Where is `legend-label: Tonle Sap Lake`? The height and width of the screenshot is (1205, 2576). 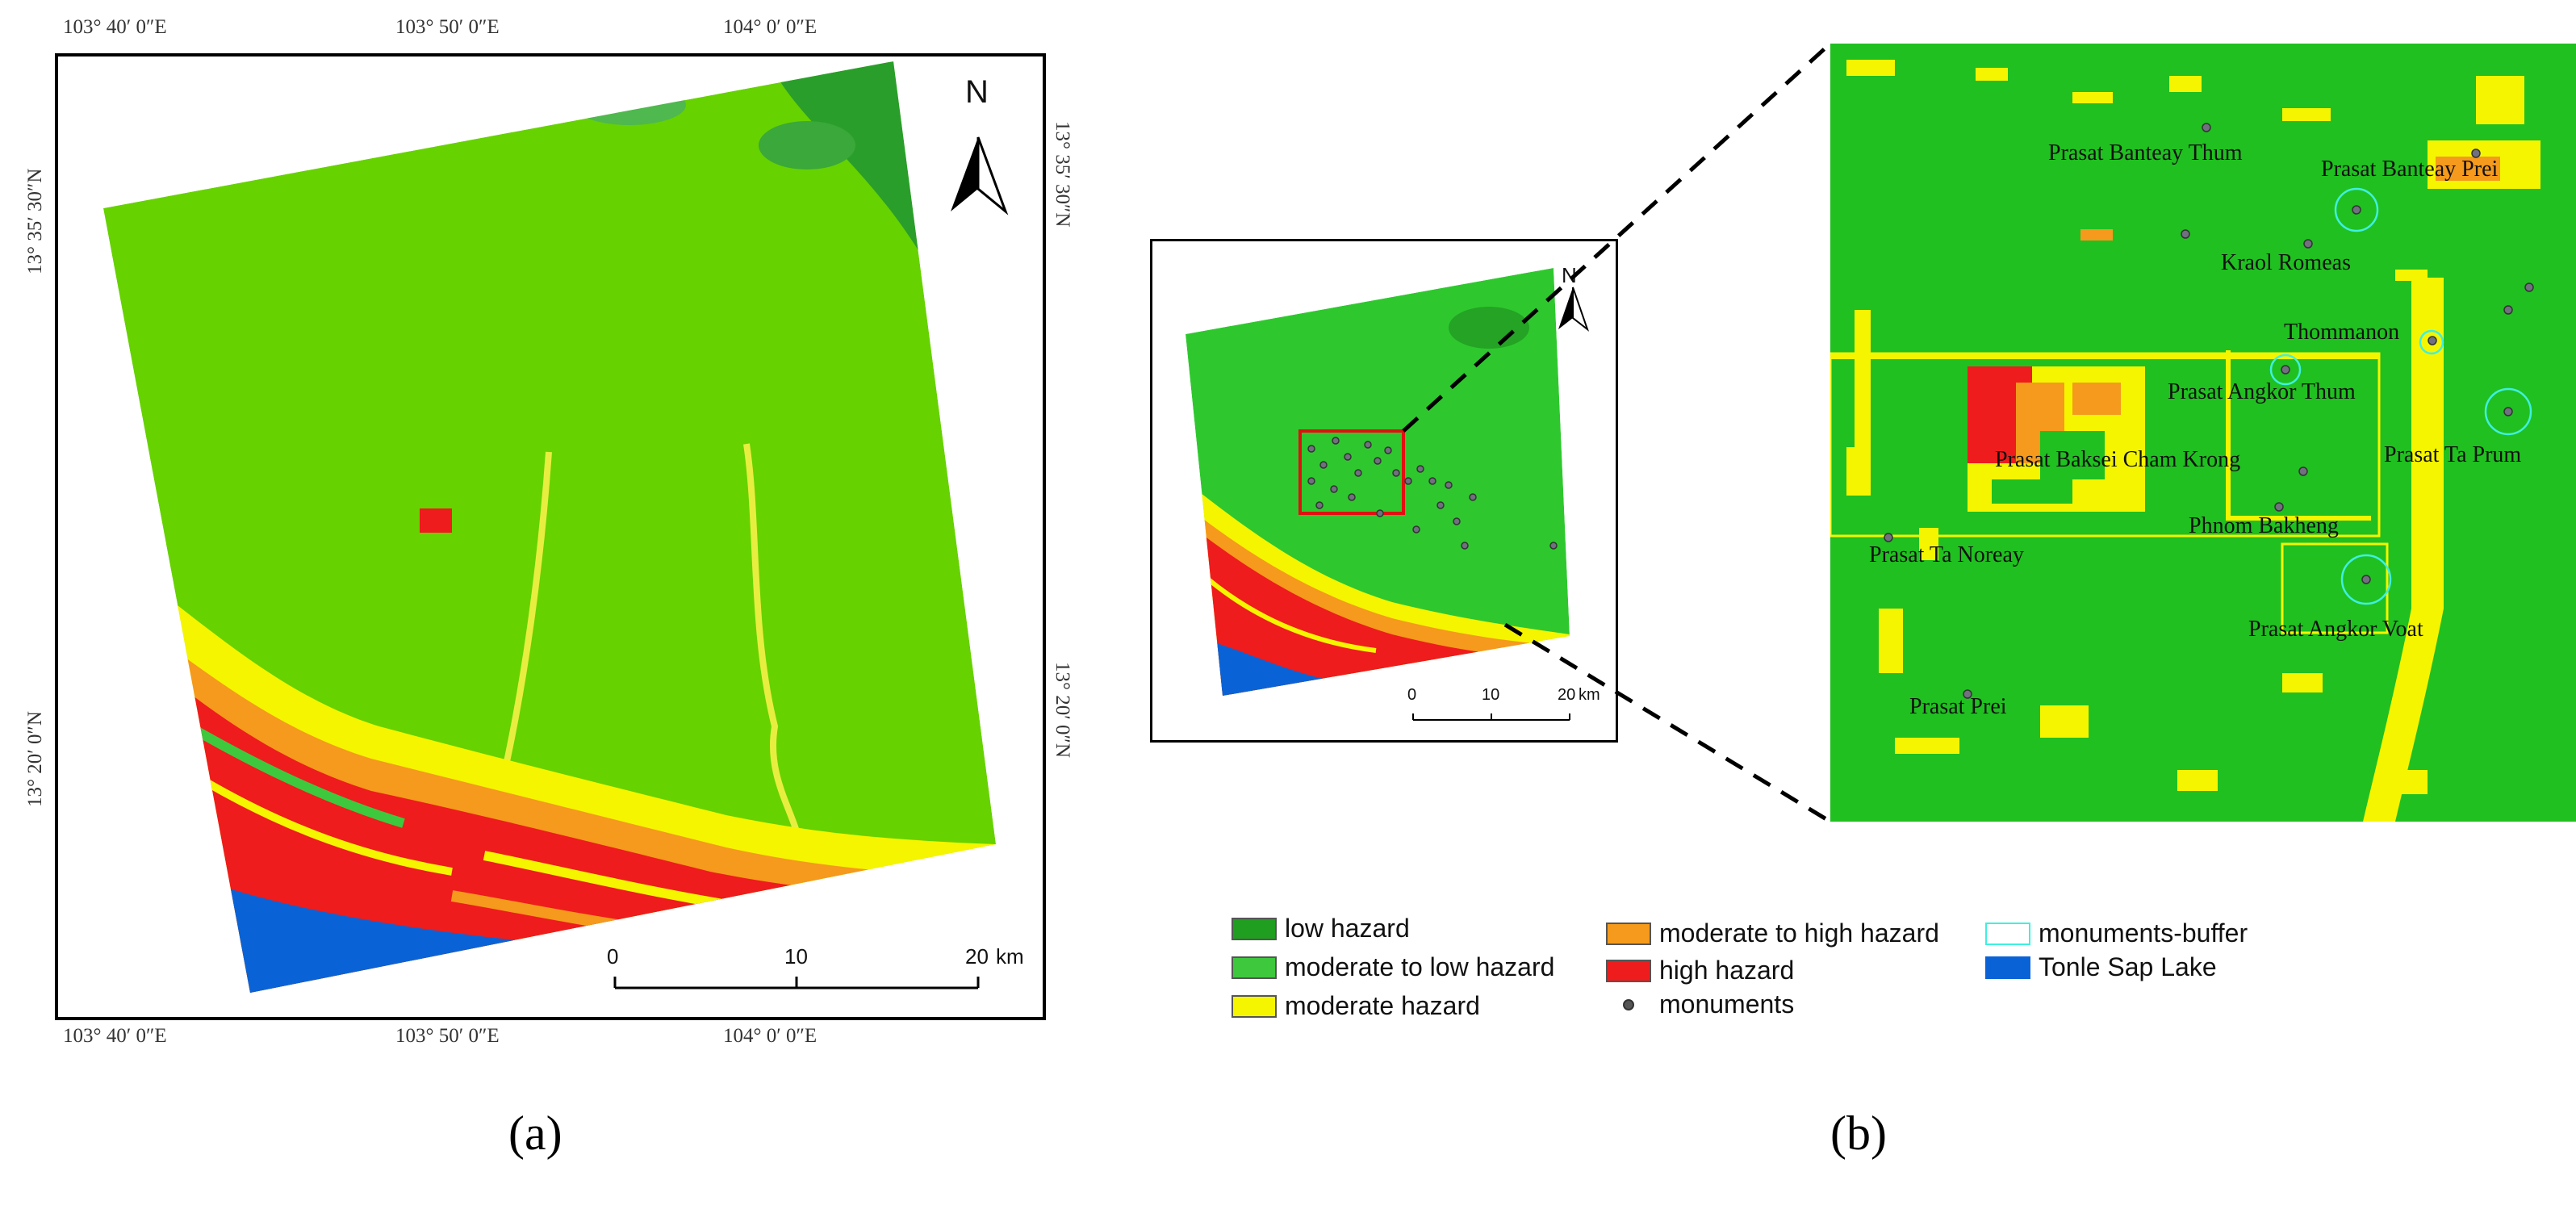 legend-label: Tonle Sap Lake is located at coordinates (2128, 967).